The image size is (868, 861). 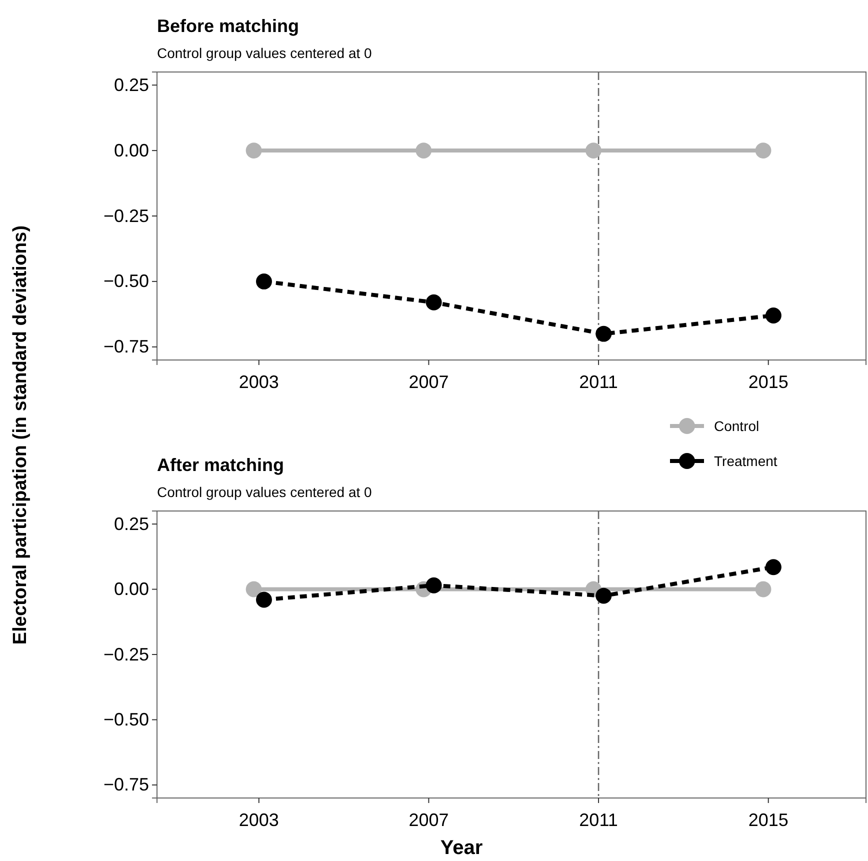 I want to click on legend-label: Treatment, so click(x=746, y=461).